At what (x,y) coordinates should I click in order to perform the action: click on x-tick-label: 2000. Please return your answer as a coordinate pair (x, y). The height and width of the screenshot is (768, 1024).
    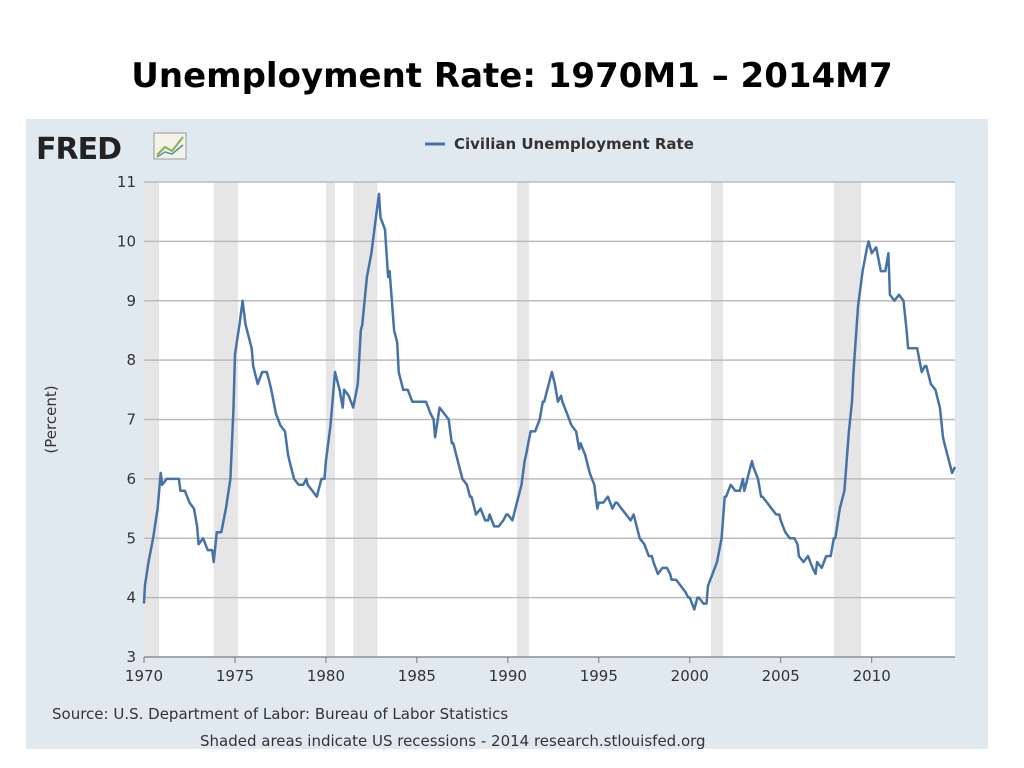
    Looking at the image, I should click on (690, 676).